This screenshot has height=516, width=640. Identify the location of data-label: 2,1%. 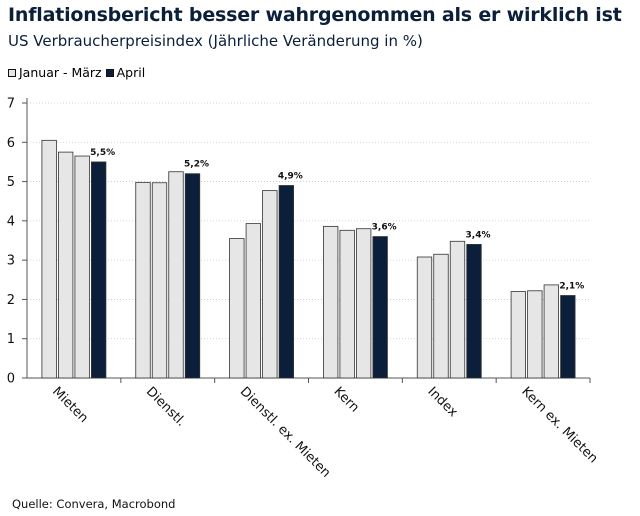
(571, 287).